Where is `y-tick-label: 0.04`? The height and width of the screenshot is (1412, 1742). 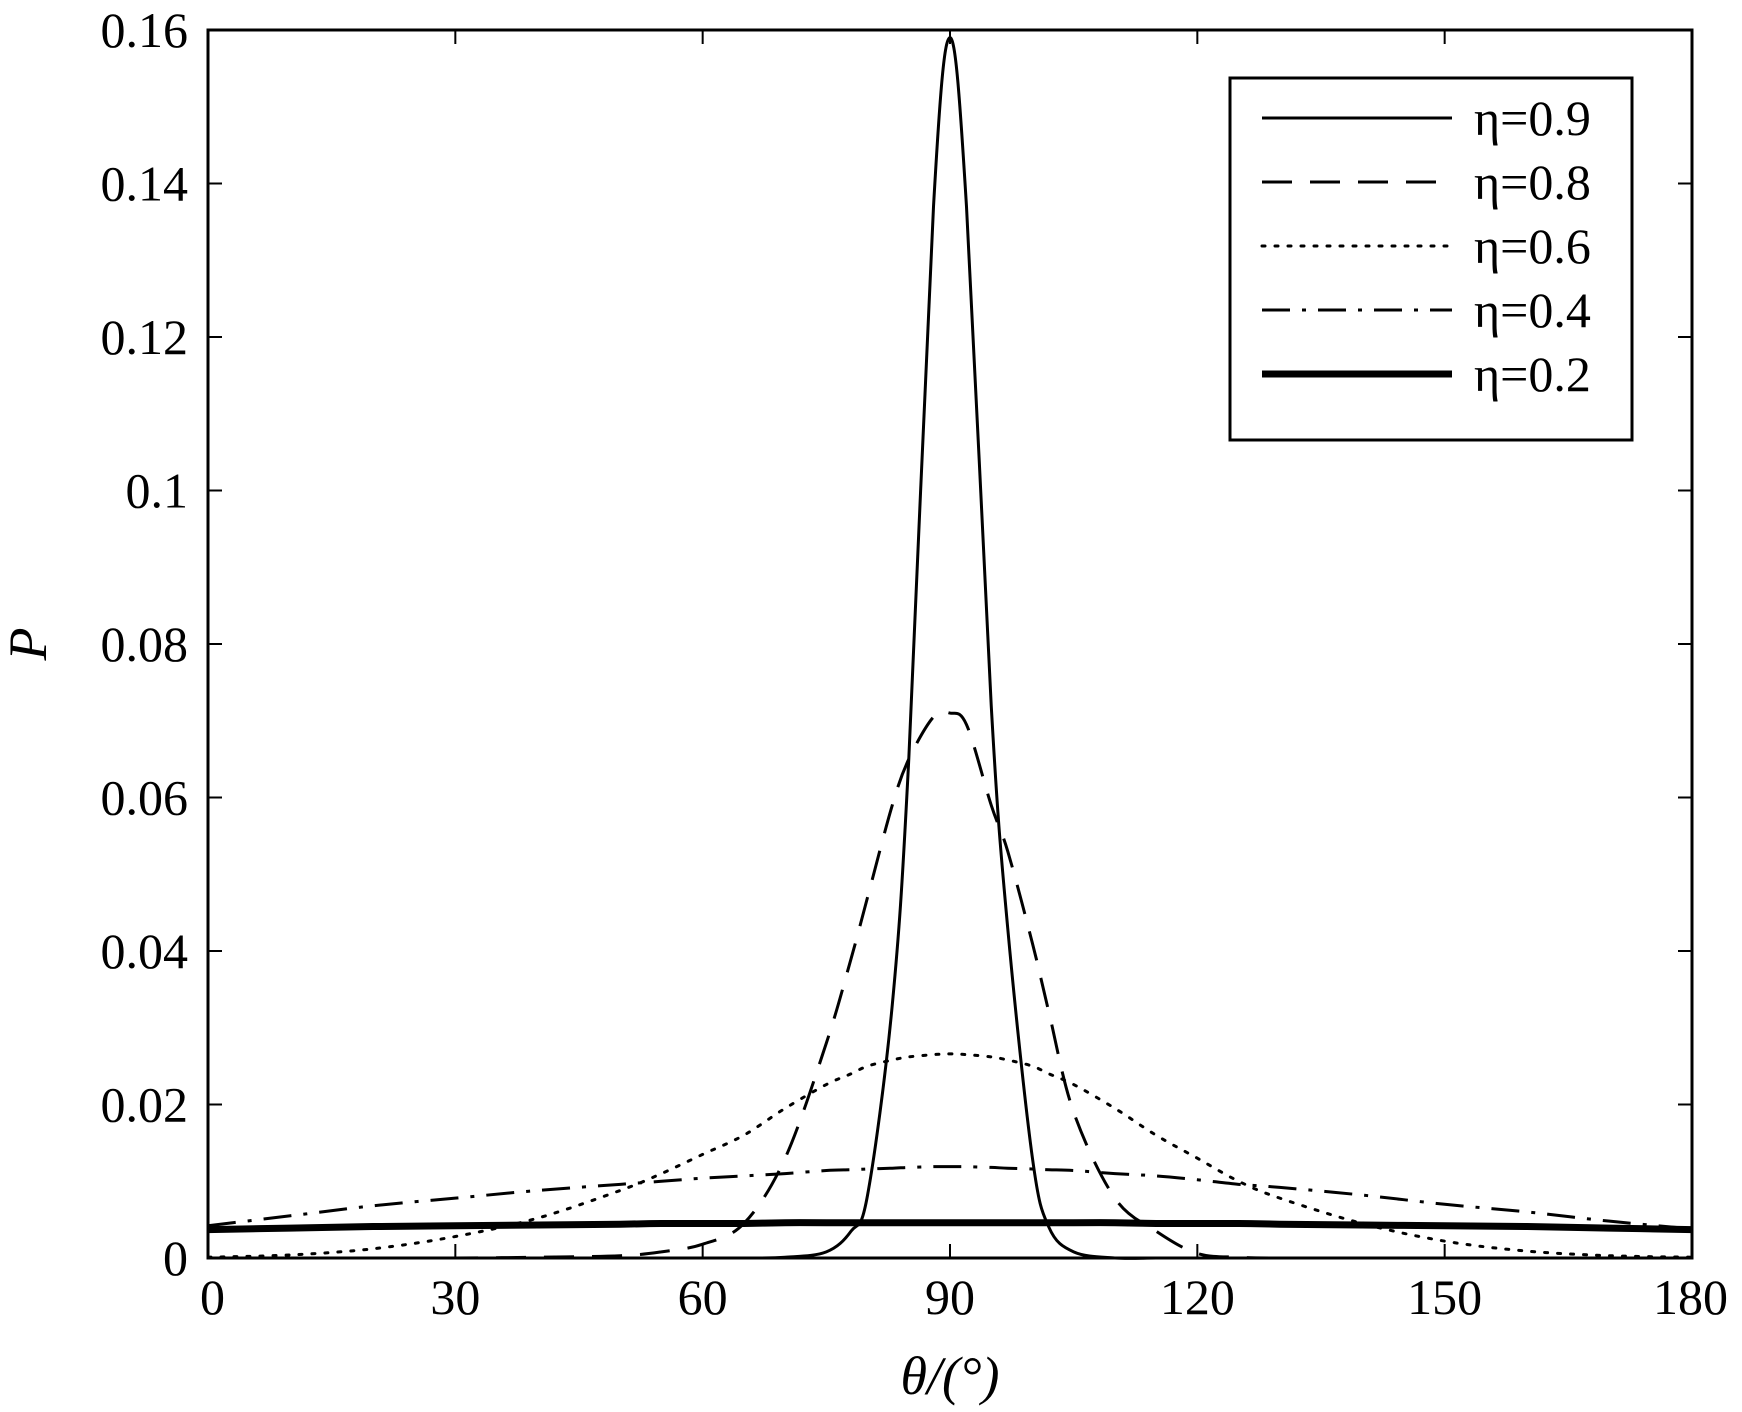
y-tick-label: 0.04 is located at coordinates (145, 951).